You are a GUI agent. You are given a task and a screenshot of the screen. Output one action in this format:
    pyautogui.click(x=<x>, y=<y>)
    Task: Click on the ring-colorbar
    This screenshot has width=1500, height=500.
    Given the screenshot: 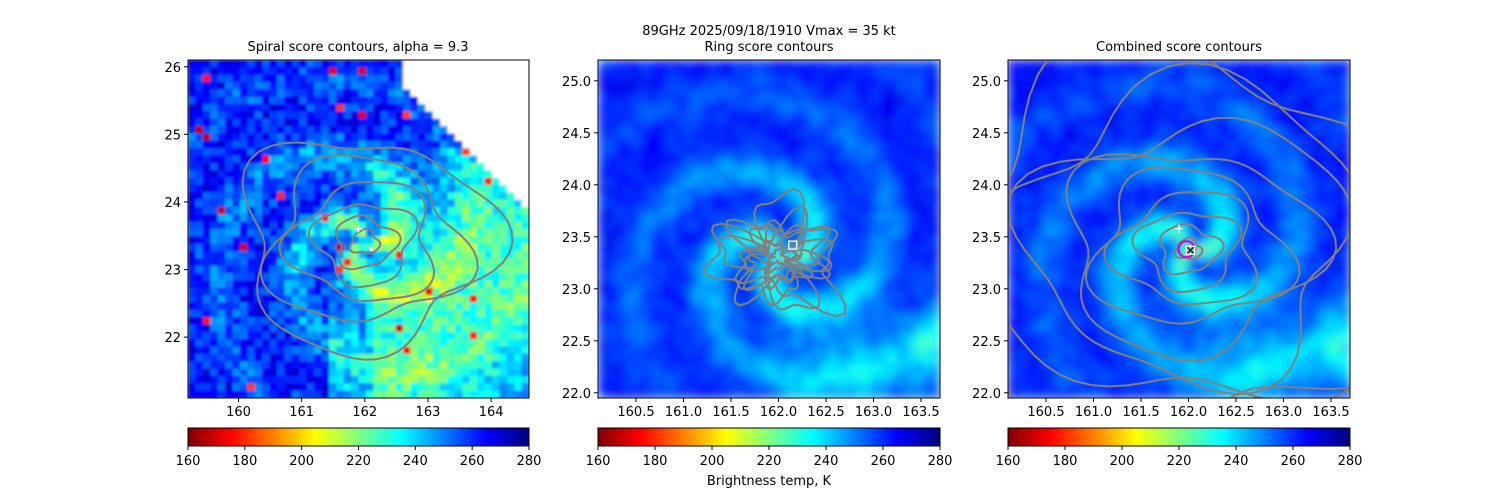 What is the action you would take?
    pyautogui.click(x=769, y=437)
    